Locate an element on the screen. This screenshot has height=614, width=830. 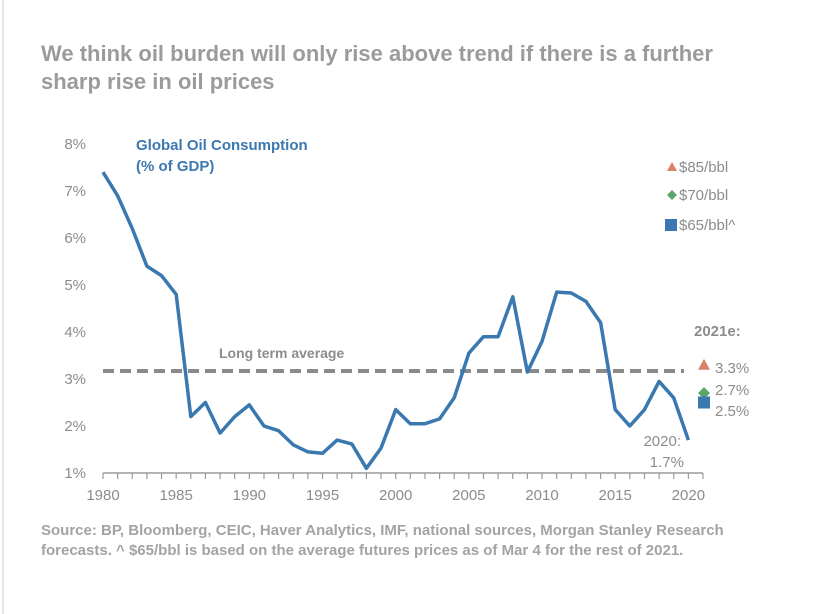
estimate-marker-square is located at coordinates (704, 402).